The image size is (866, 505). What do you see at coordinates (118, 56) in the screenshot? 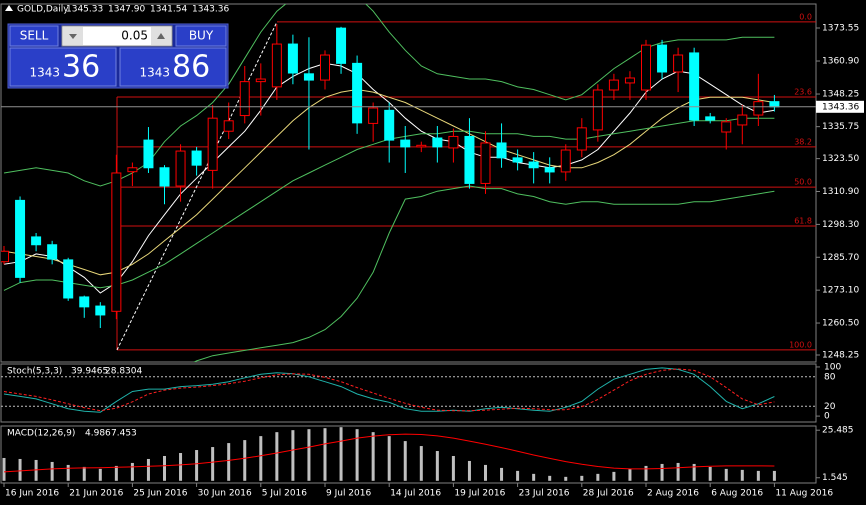
I see `trade-panel: SELL 0.05 BUY 1343 36 1343 86` at bounding box center [118, 56].